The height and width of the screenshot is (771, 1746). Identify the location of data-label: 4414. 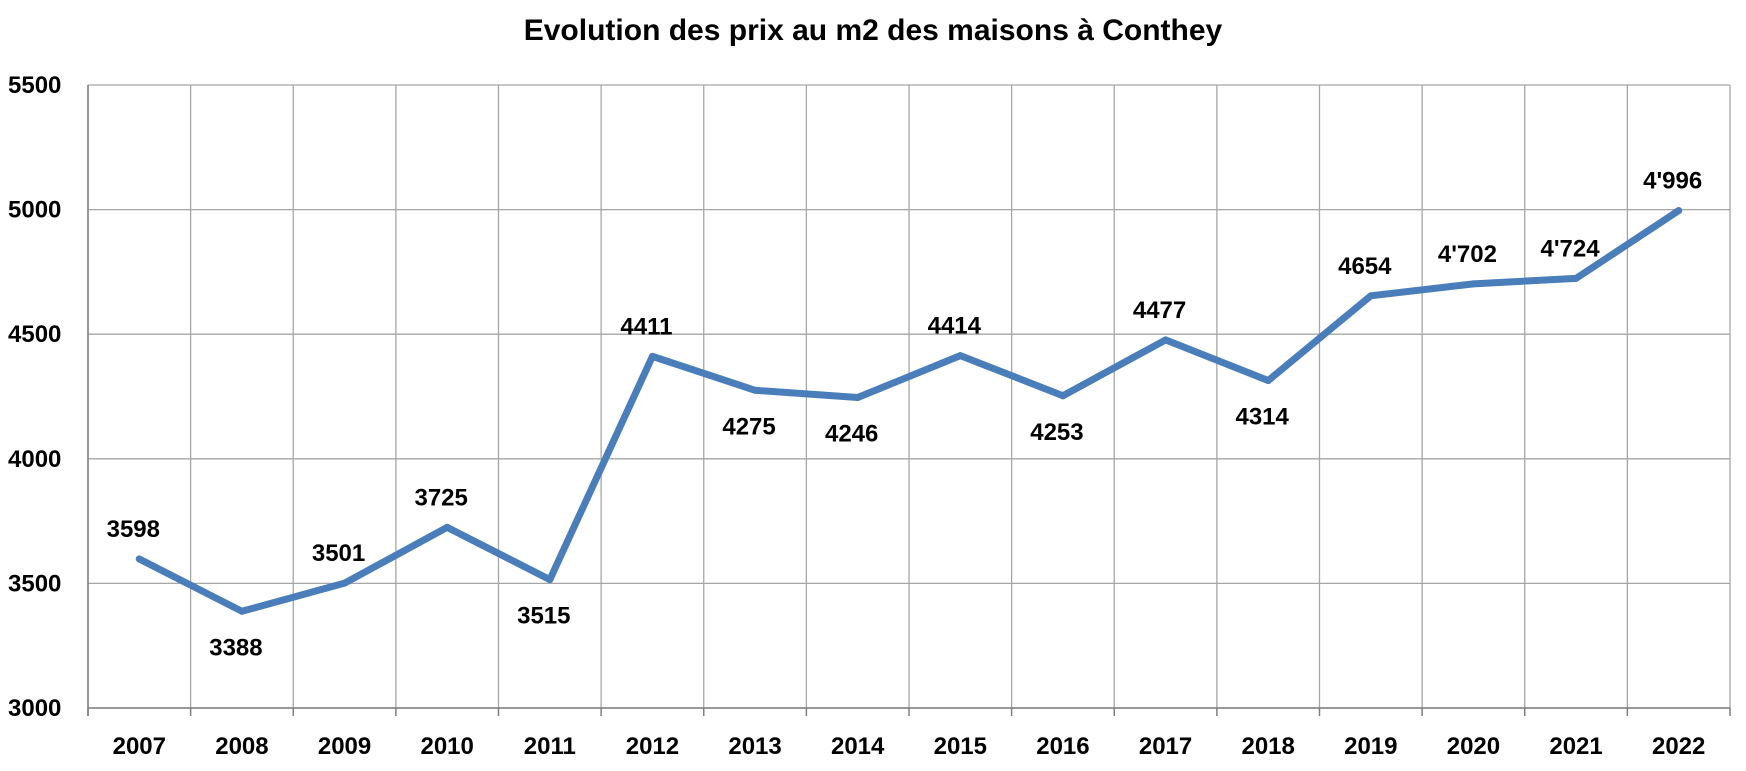
(955, 326).